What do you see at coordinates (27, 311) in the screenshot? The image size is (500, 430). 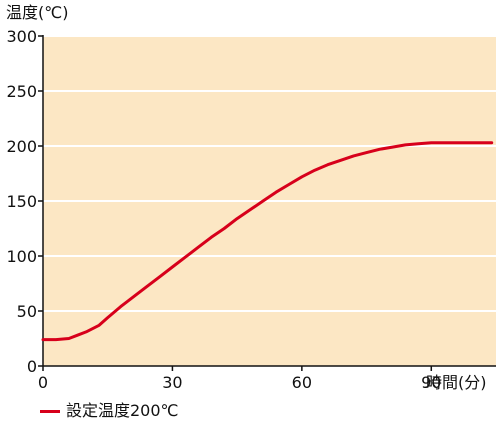 I see `y-tick-label: 50` at bounding box center [27, 311].